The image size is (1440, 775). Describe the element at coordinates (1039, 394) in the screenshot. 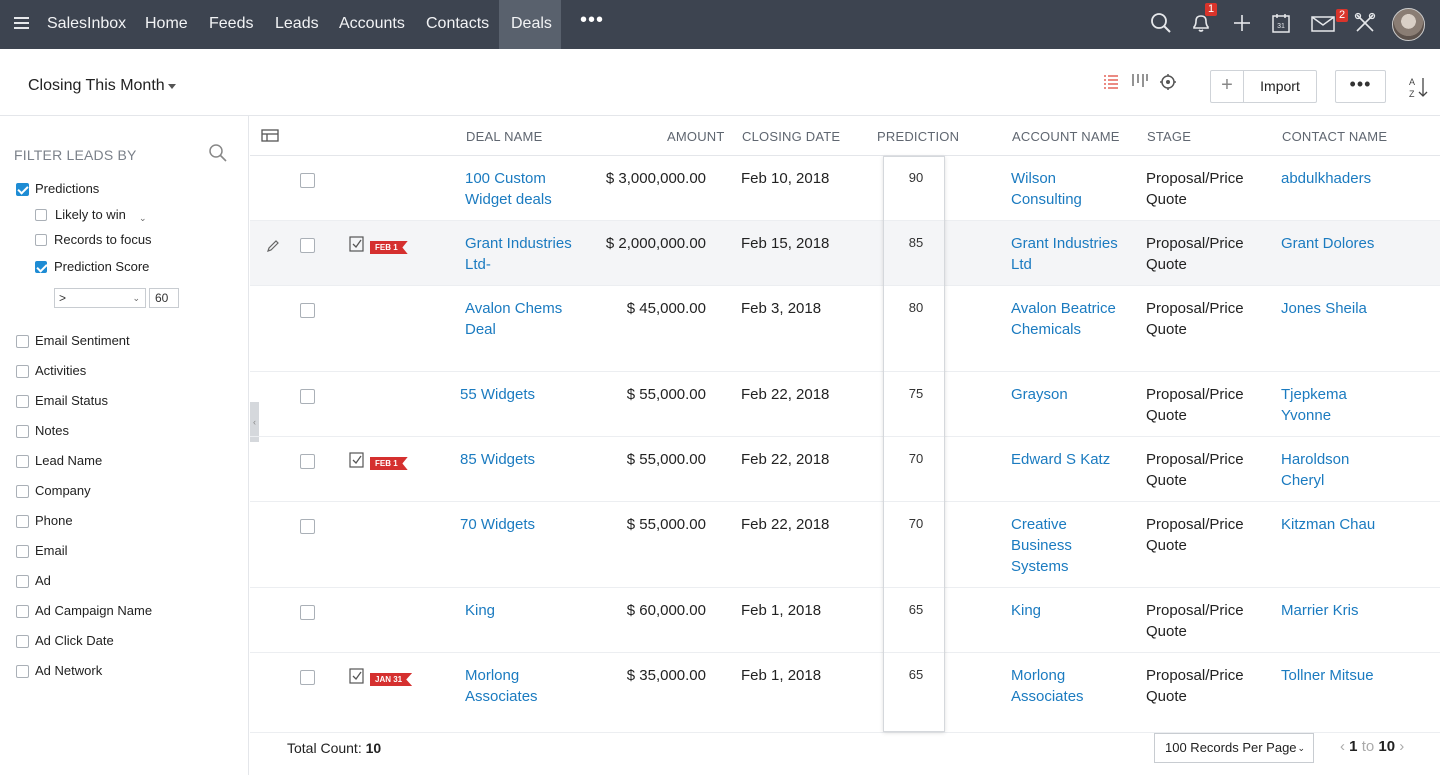

I see `account-name-link: Grayson` at that location.